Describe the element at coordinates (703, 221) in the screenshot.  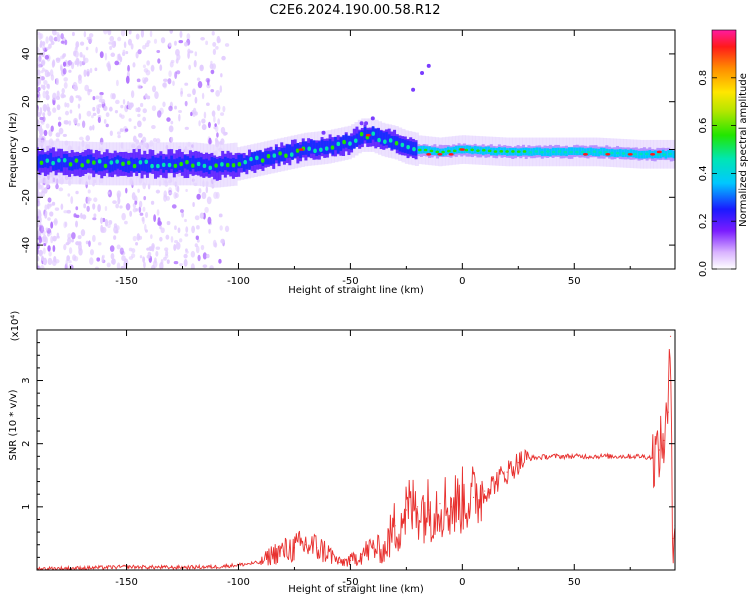
I see `colorbar-tick-label: 0.2` at that location.